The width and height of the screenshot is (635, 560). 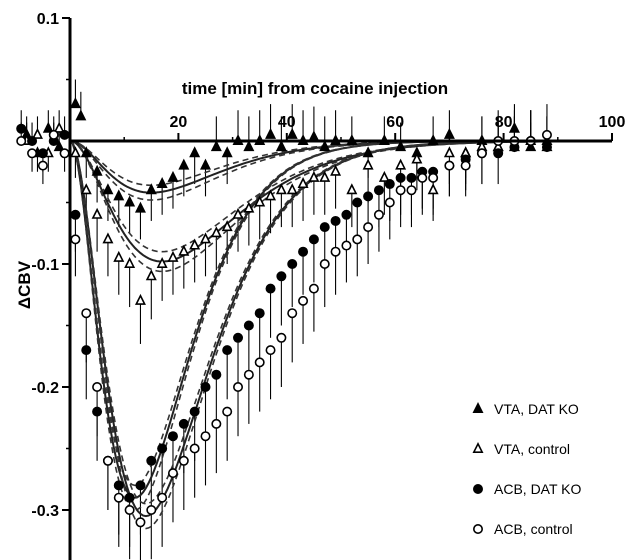 What do you see at coordinates (45, 388) in the screenshot?
I see `y-tick-label: -0.2` at bounding box center [45, 388].